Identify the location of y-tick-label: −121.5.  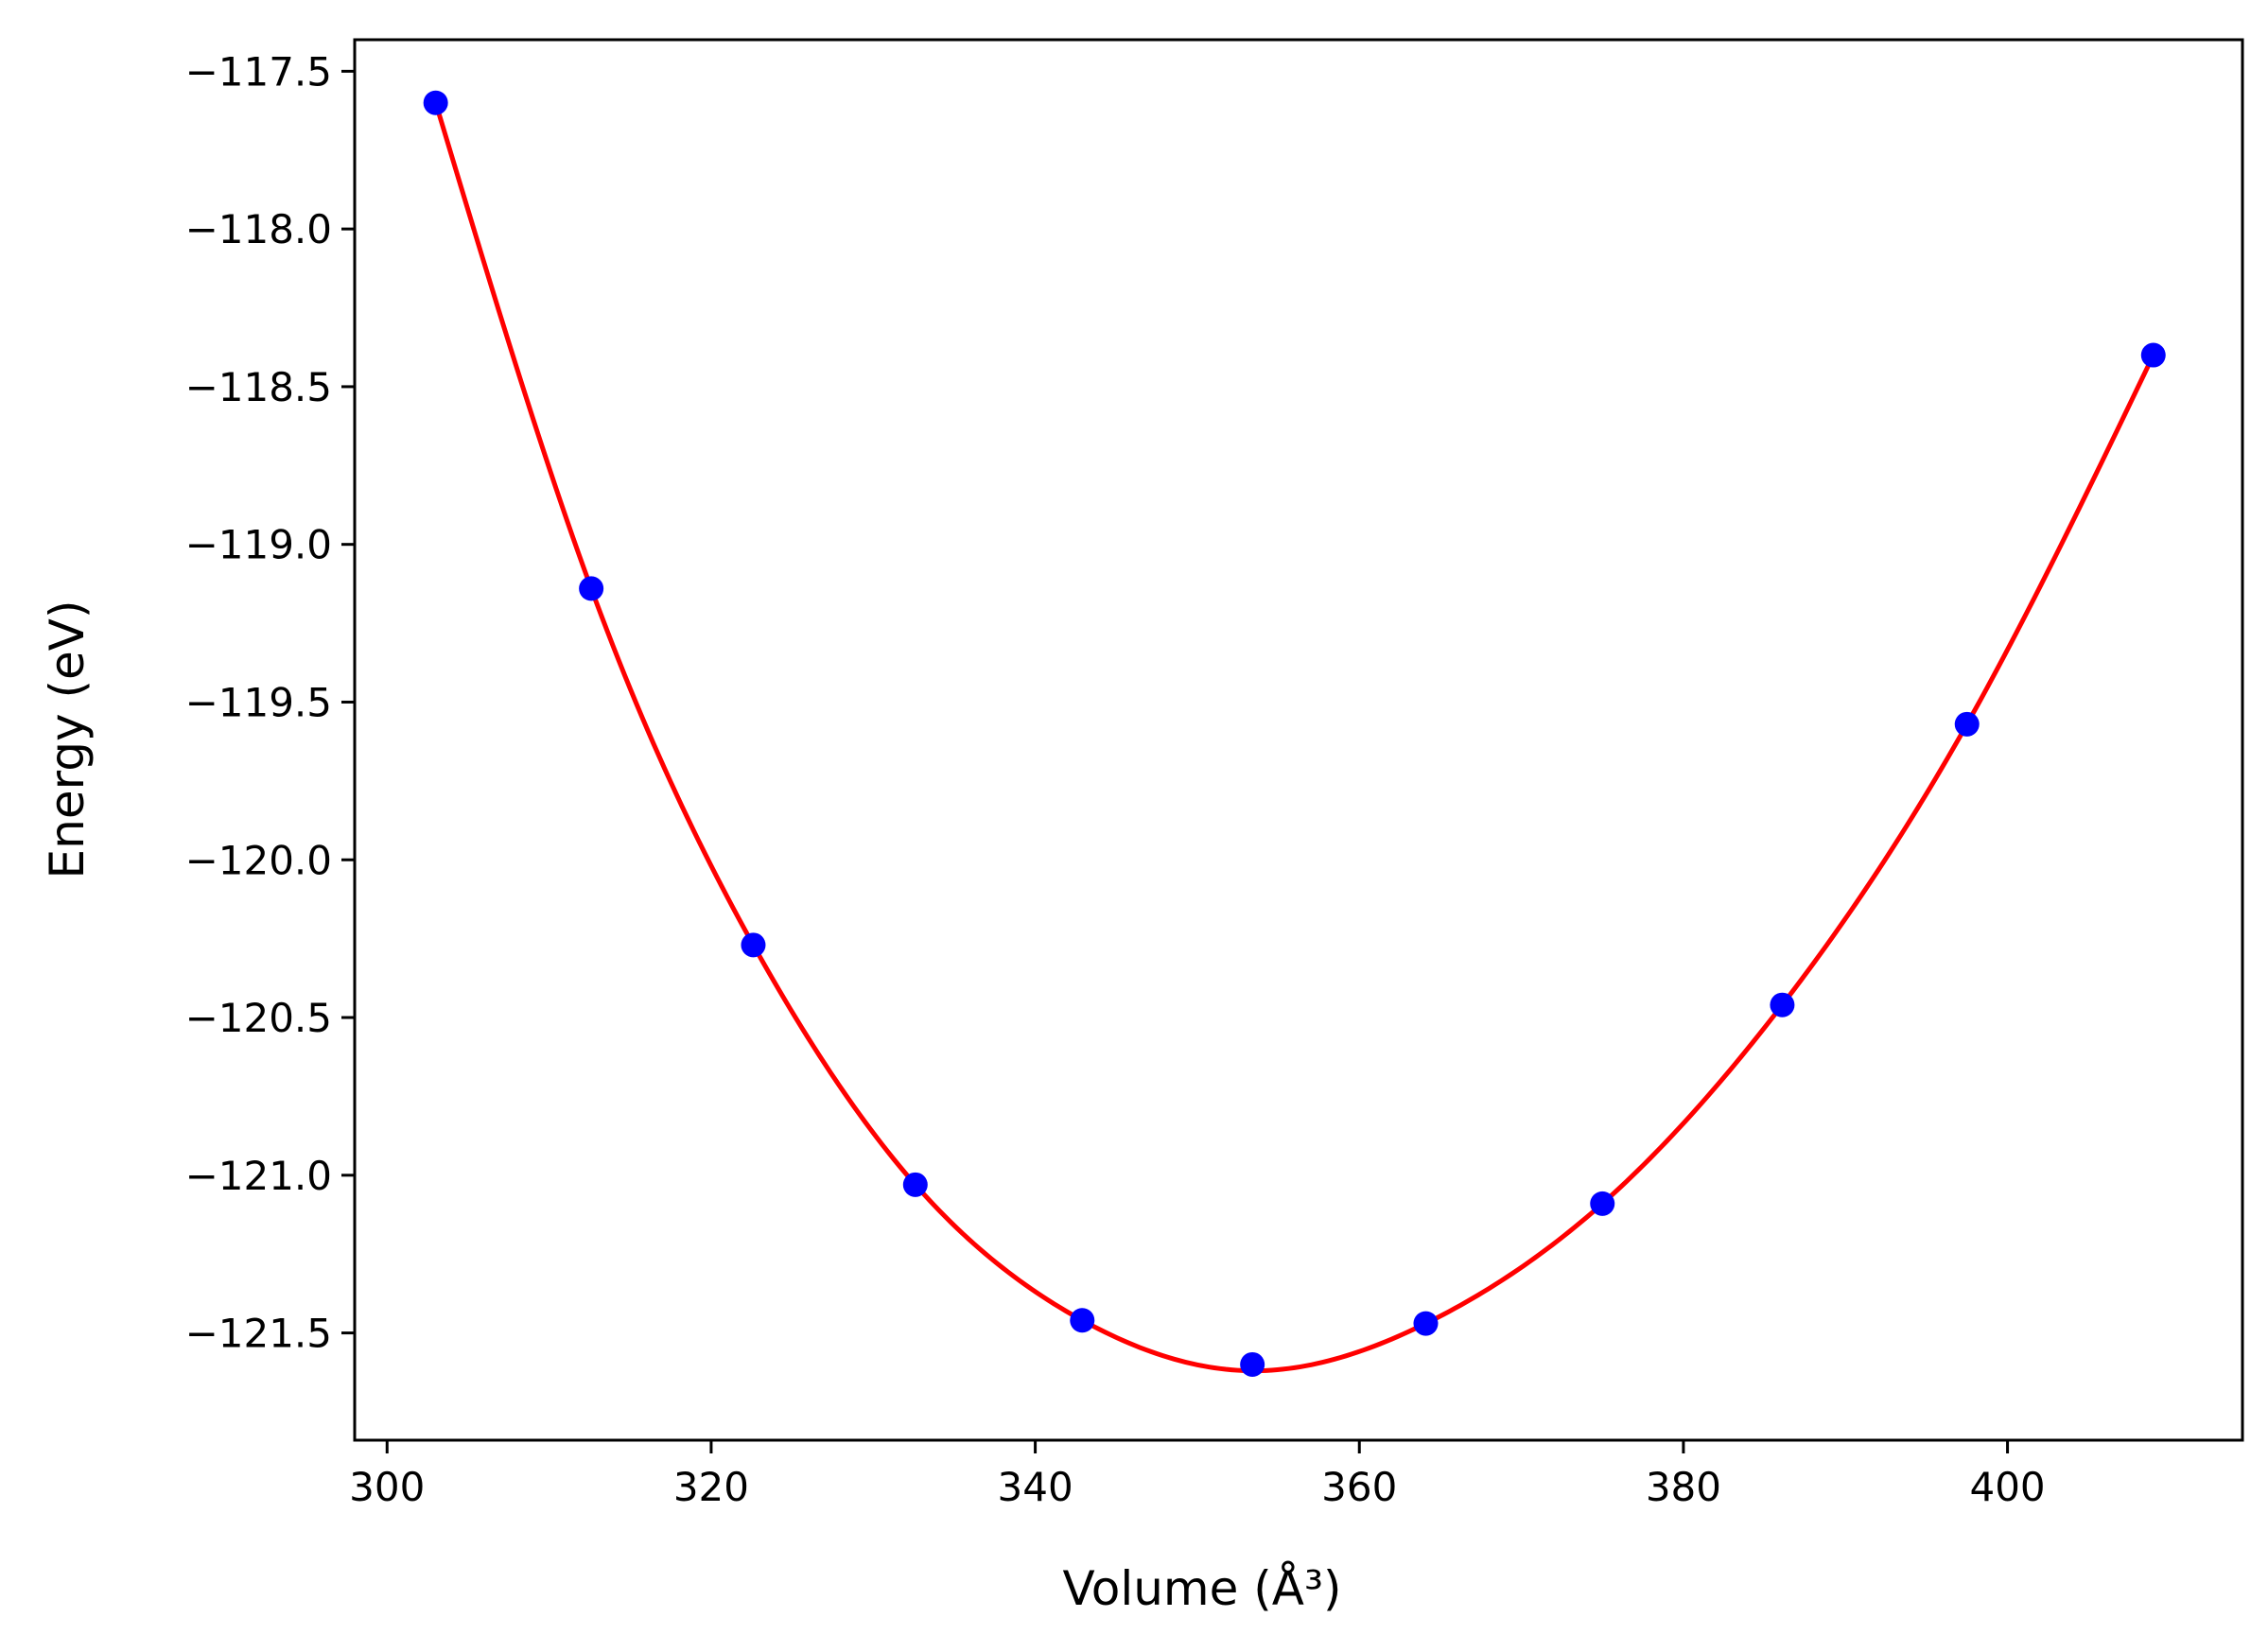
(258, 1334).